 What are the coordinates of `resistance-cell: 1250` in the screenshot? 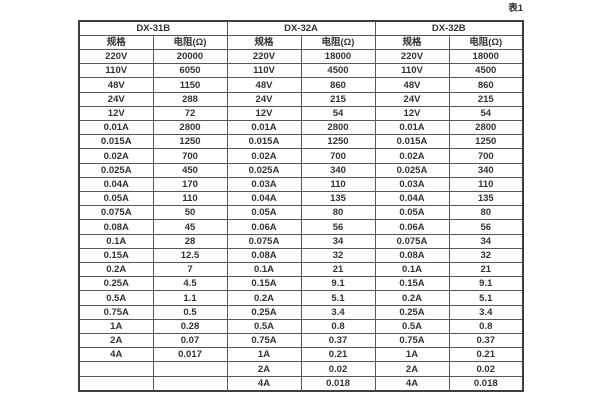 It's located at (190, 142).